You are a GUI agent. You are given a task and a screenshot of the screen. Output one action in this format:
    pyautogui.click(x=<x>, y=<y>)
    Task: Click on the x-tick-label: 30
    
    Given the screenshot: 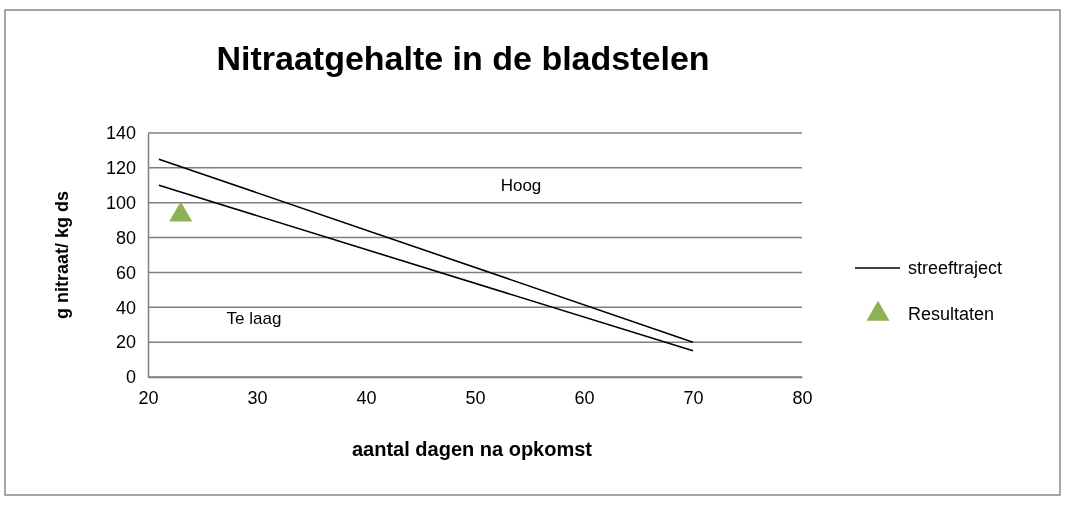 What is the action you would take?
    pyautogui.click(x=257, y=397)
    